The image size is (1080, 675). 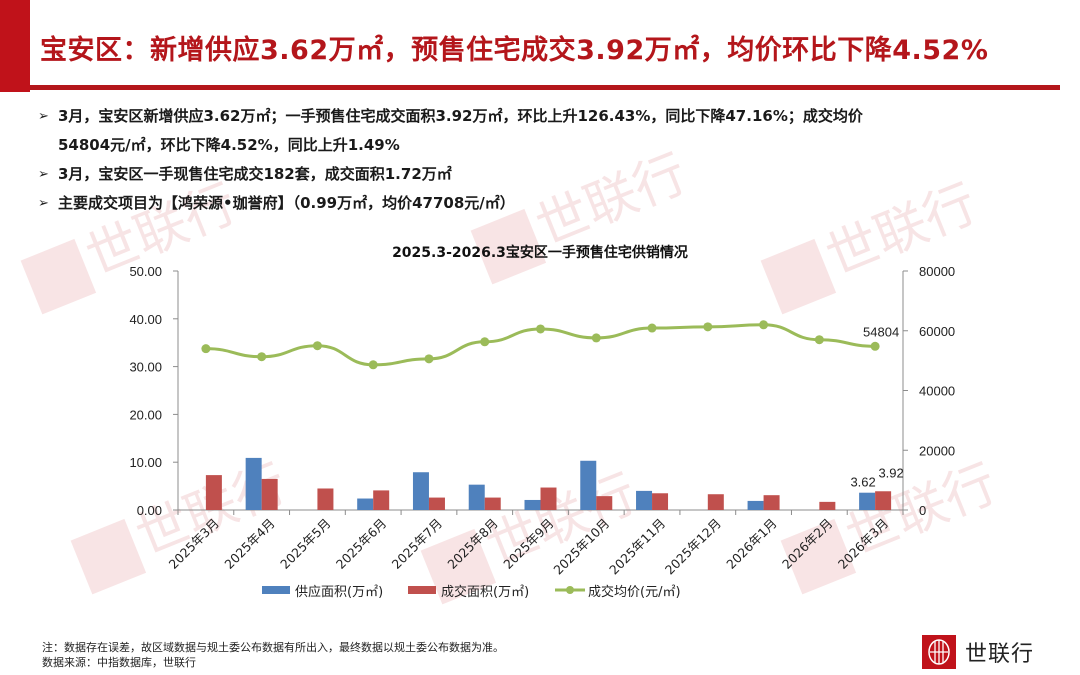 What do you see at coordinates (890, 472) in the screenshot?
I see `data-label: 3.92` at bounding box center [890, 472].